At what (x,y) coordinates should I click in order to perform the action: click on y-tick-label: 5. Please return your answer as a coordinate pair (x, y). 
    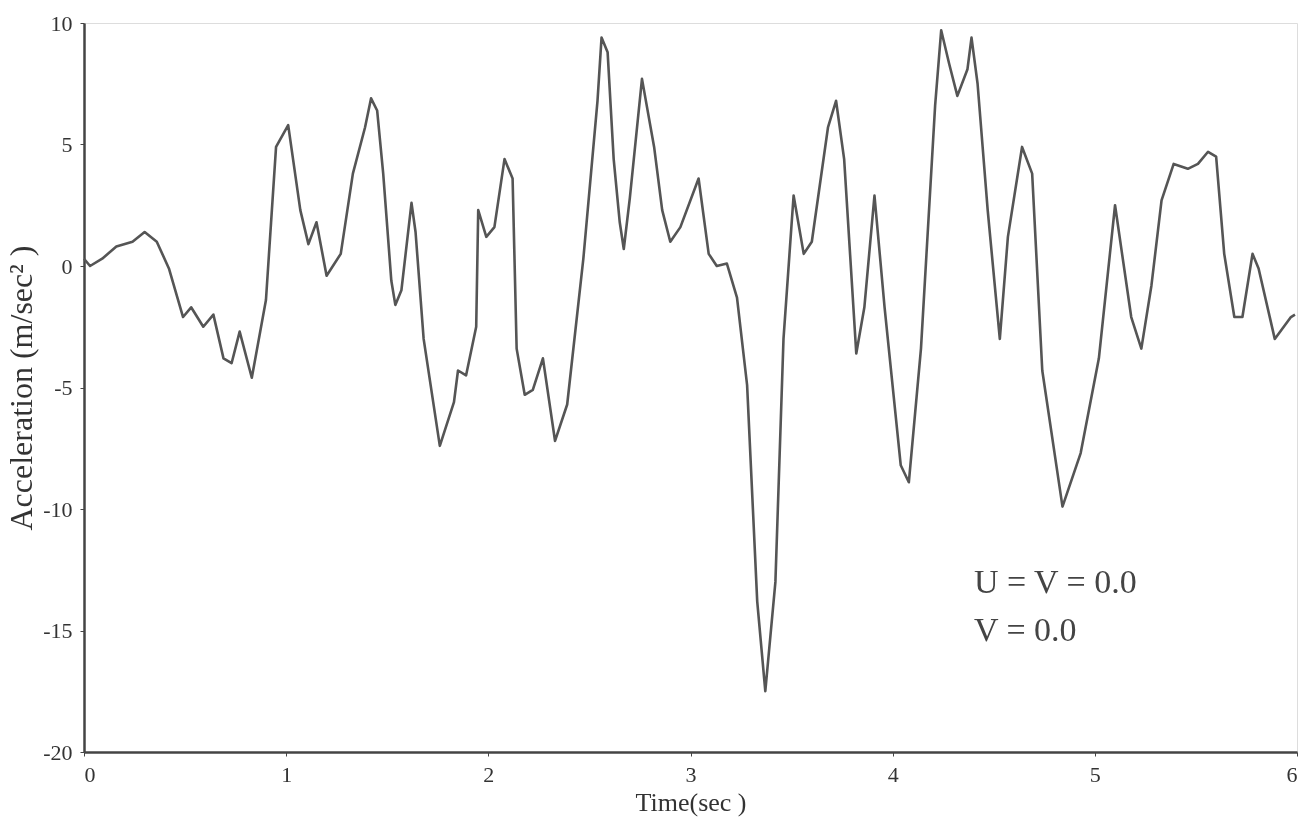
    Looking at the image, I should click on (67, 144).